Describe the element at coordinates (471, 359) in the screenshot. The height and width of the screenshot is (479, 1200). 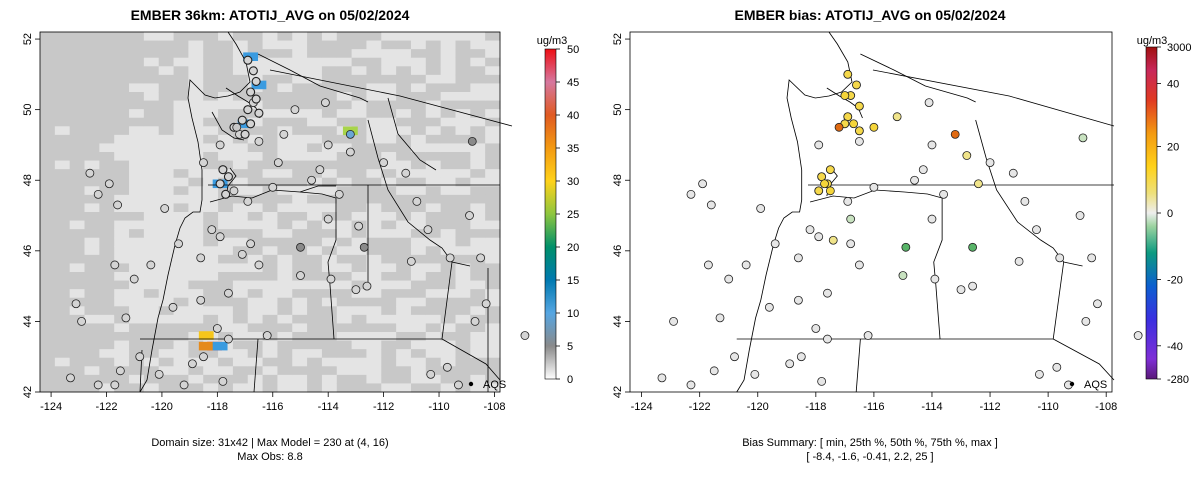
I see `mt-wy-border` at that location.